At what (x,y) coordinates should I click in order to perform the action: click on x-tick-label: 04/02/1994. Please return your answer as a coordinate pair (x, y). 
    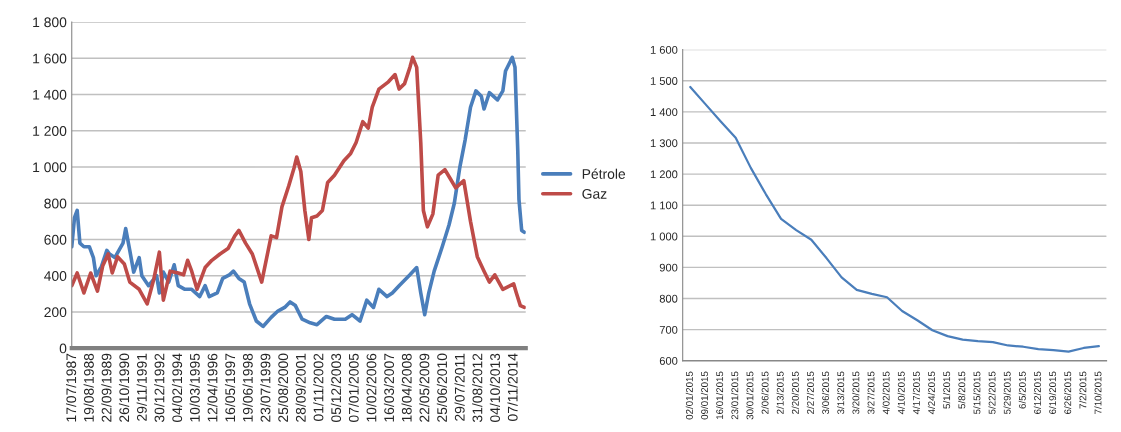
    Looking at the image, I should click on (177, 388).